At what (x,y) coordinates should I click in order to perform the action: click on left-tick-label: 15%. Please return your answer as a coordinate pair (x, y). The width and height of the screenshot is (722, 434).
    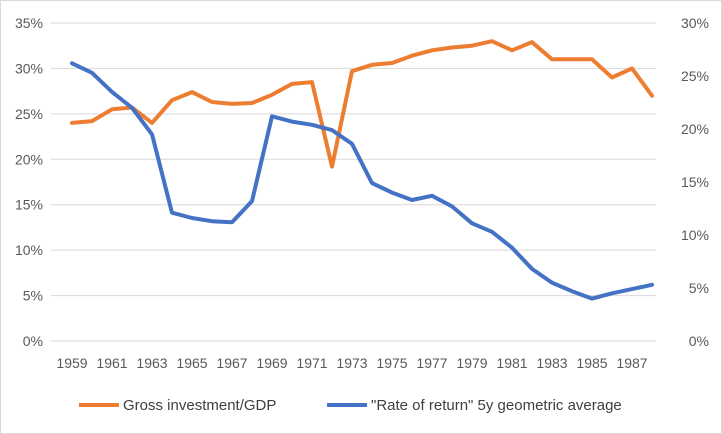
    Looking at the image, I should click on (29, 205).